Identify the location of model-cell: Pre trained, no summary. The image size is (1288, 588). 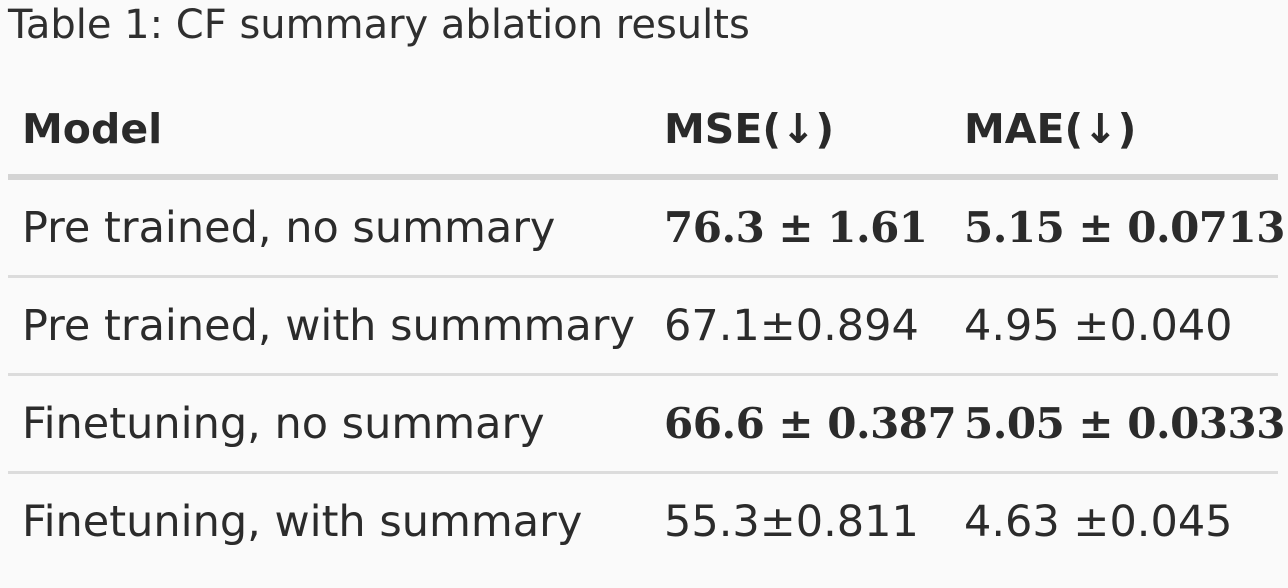
(289, 227).